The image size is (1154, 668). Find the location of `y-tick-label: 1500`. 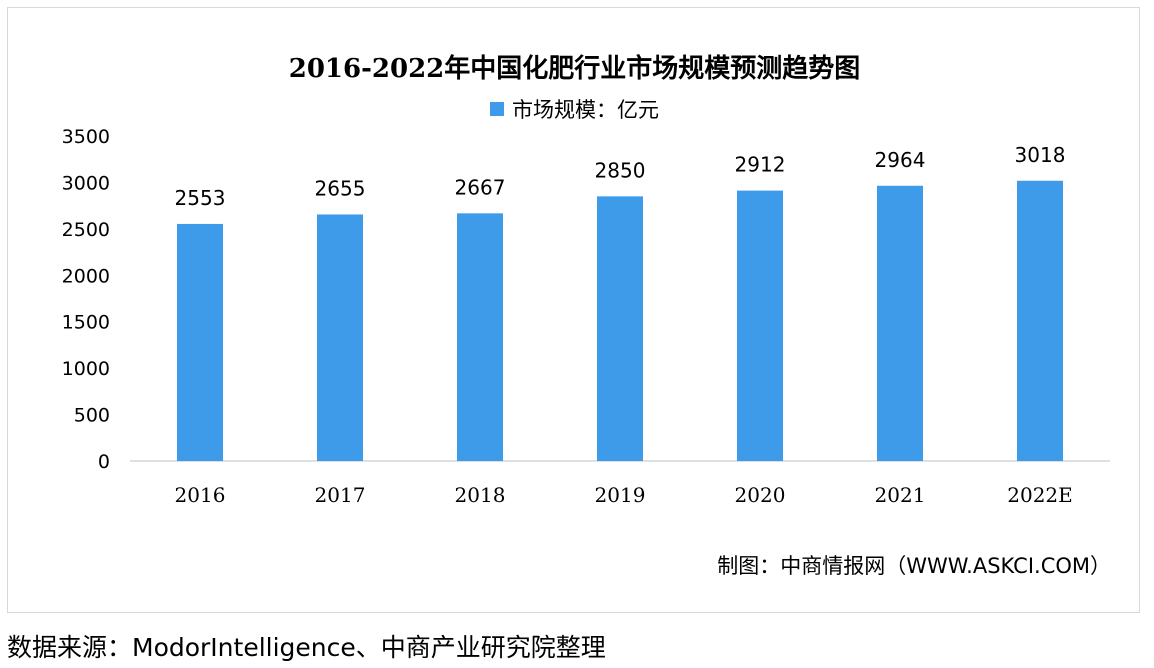

y-tick-label: 1500 is located at coordinates (86, 323).